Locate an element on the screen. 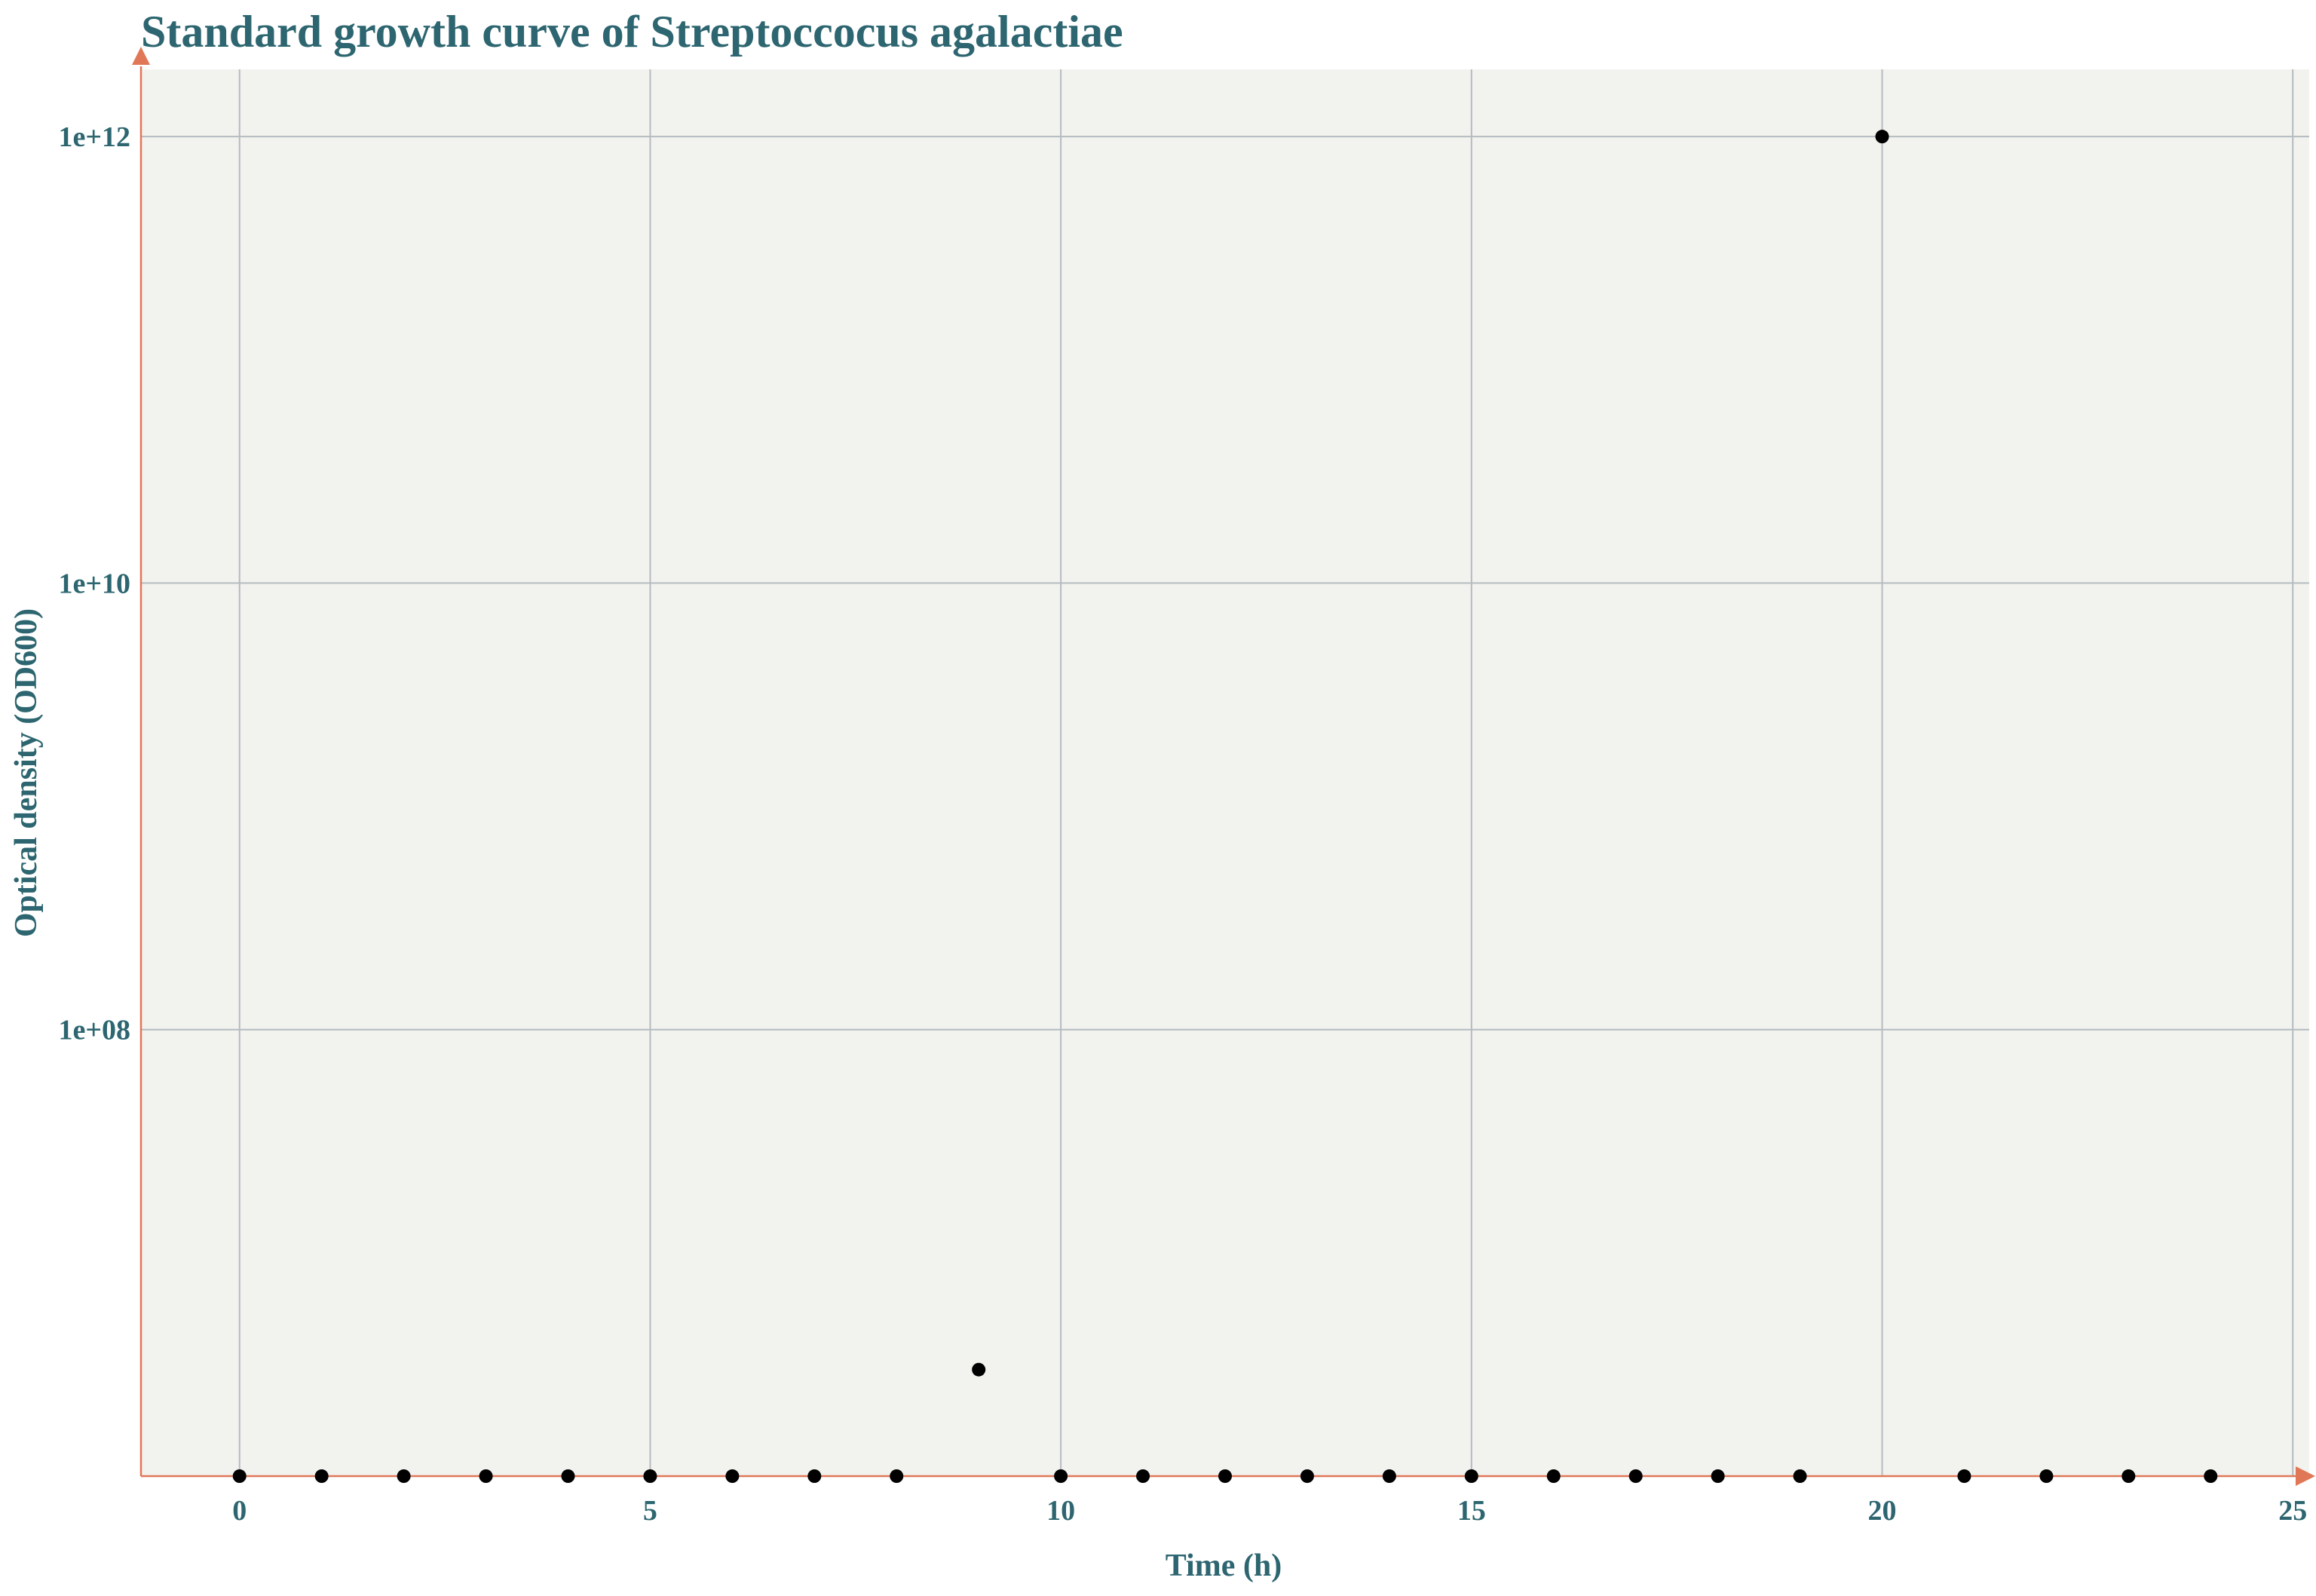 The image size is (2316, 1596). x-axis-title: Time (h) is located at coordinates (1224, 1566).